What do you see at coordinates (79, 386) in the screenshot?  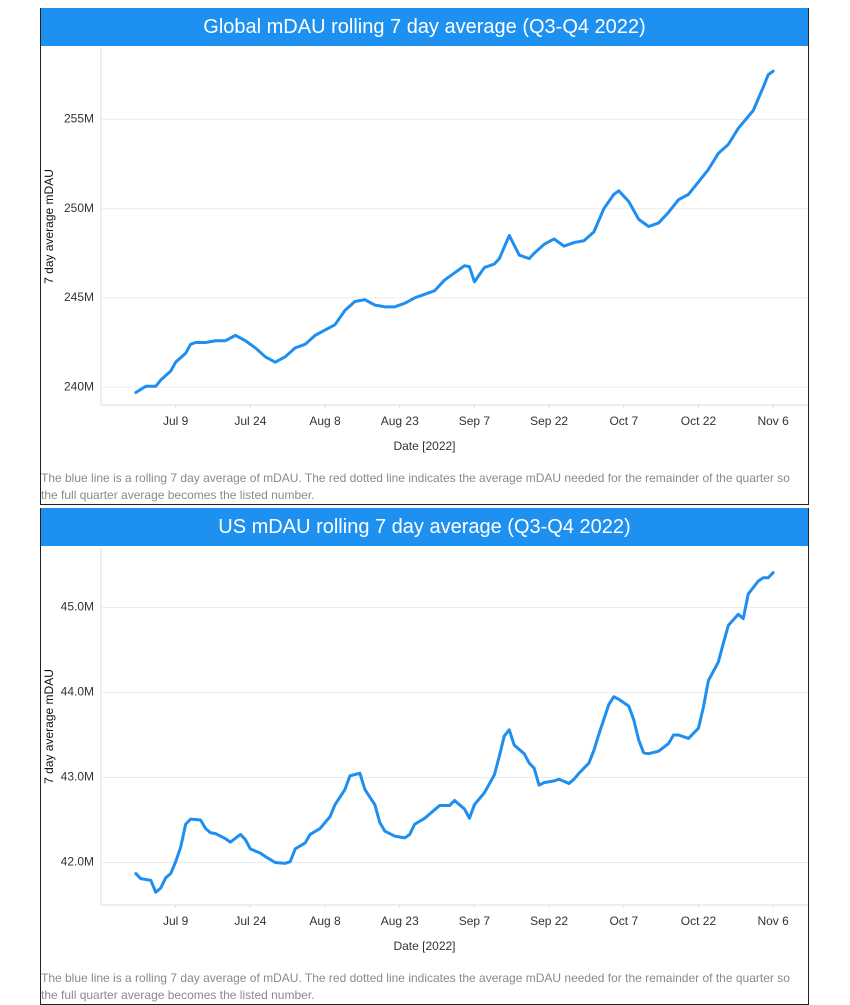 I see `y-tick-label: 240M` at bounding box center [79, 386].